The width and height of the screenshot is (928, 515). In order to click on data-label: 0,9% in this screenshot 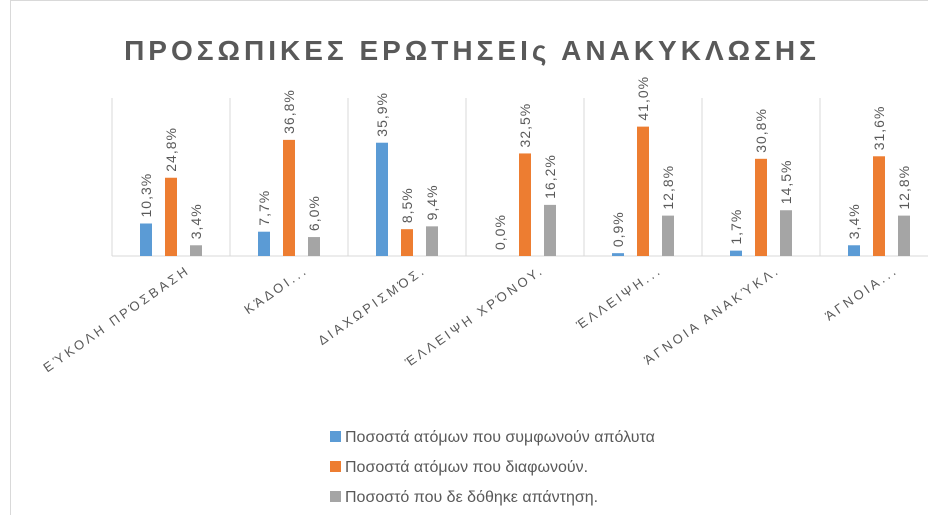, I will do `click(618, 229)`.